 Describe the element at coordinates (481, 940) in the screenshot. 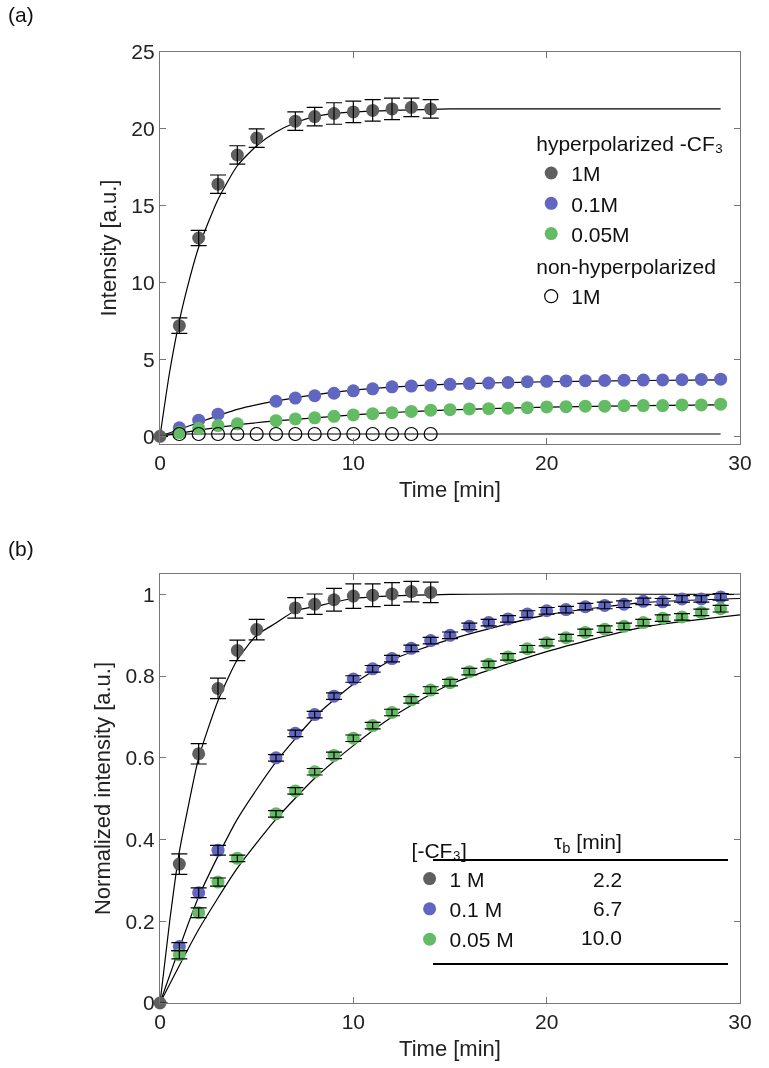

I see `legend-label: 0.05 M` at that location.